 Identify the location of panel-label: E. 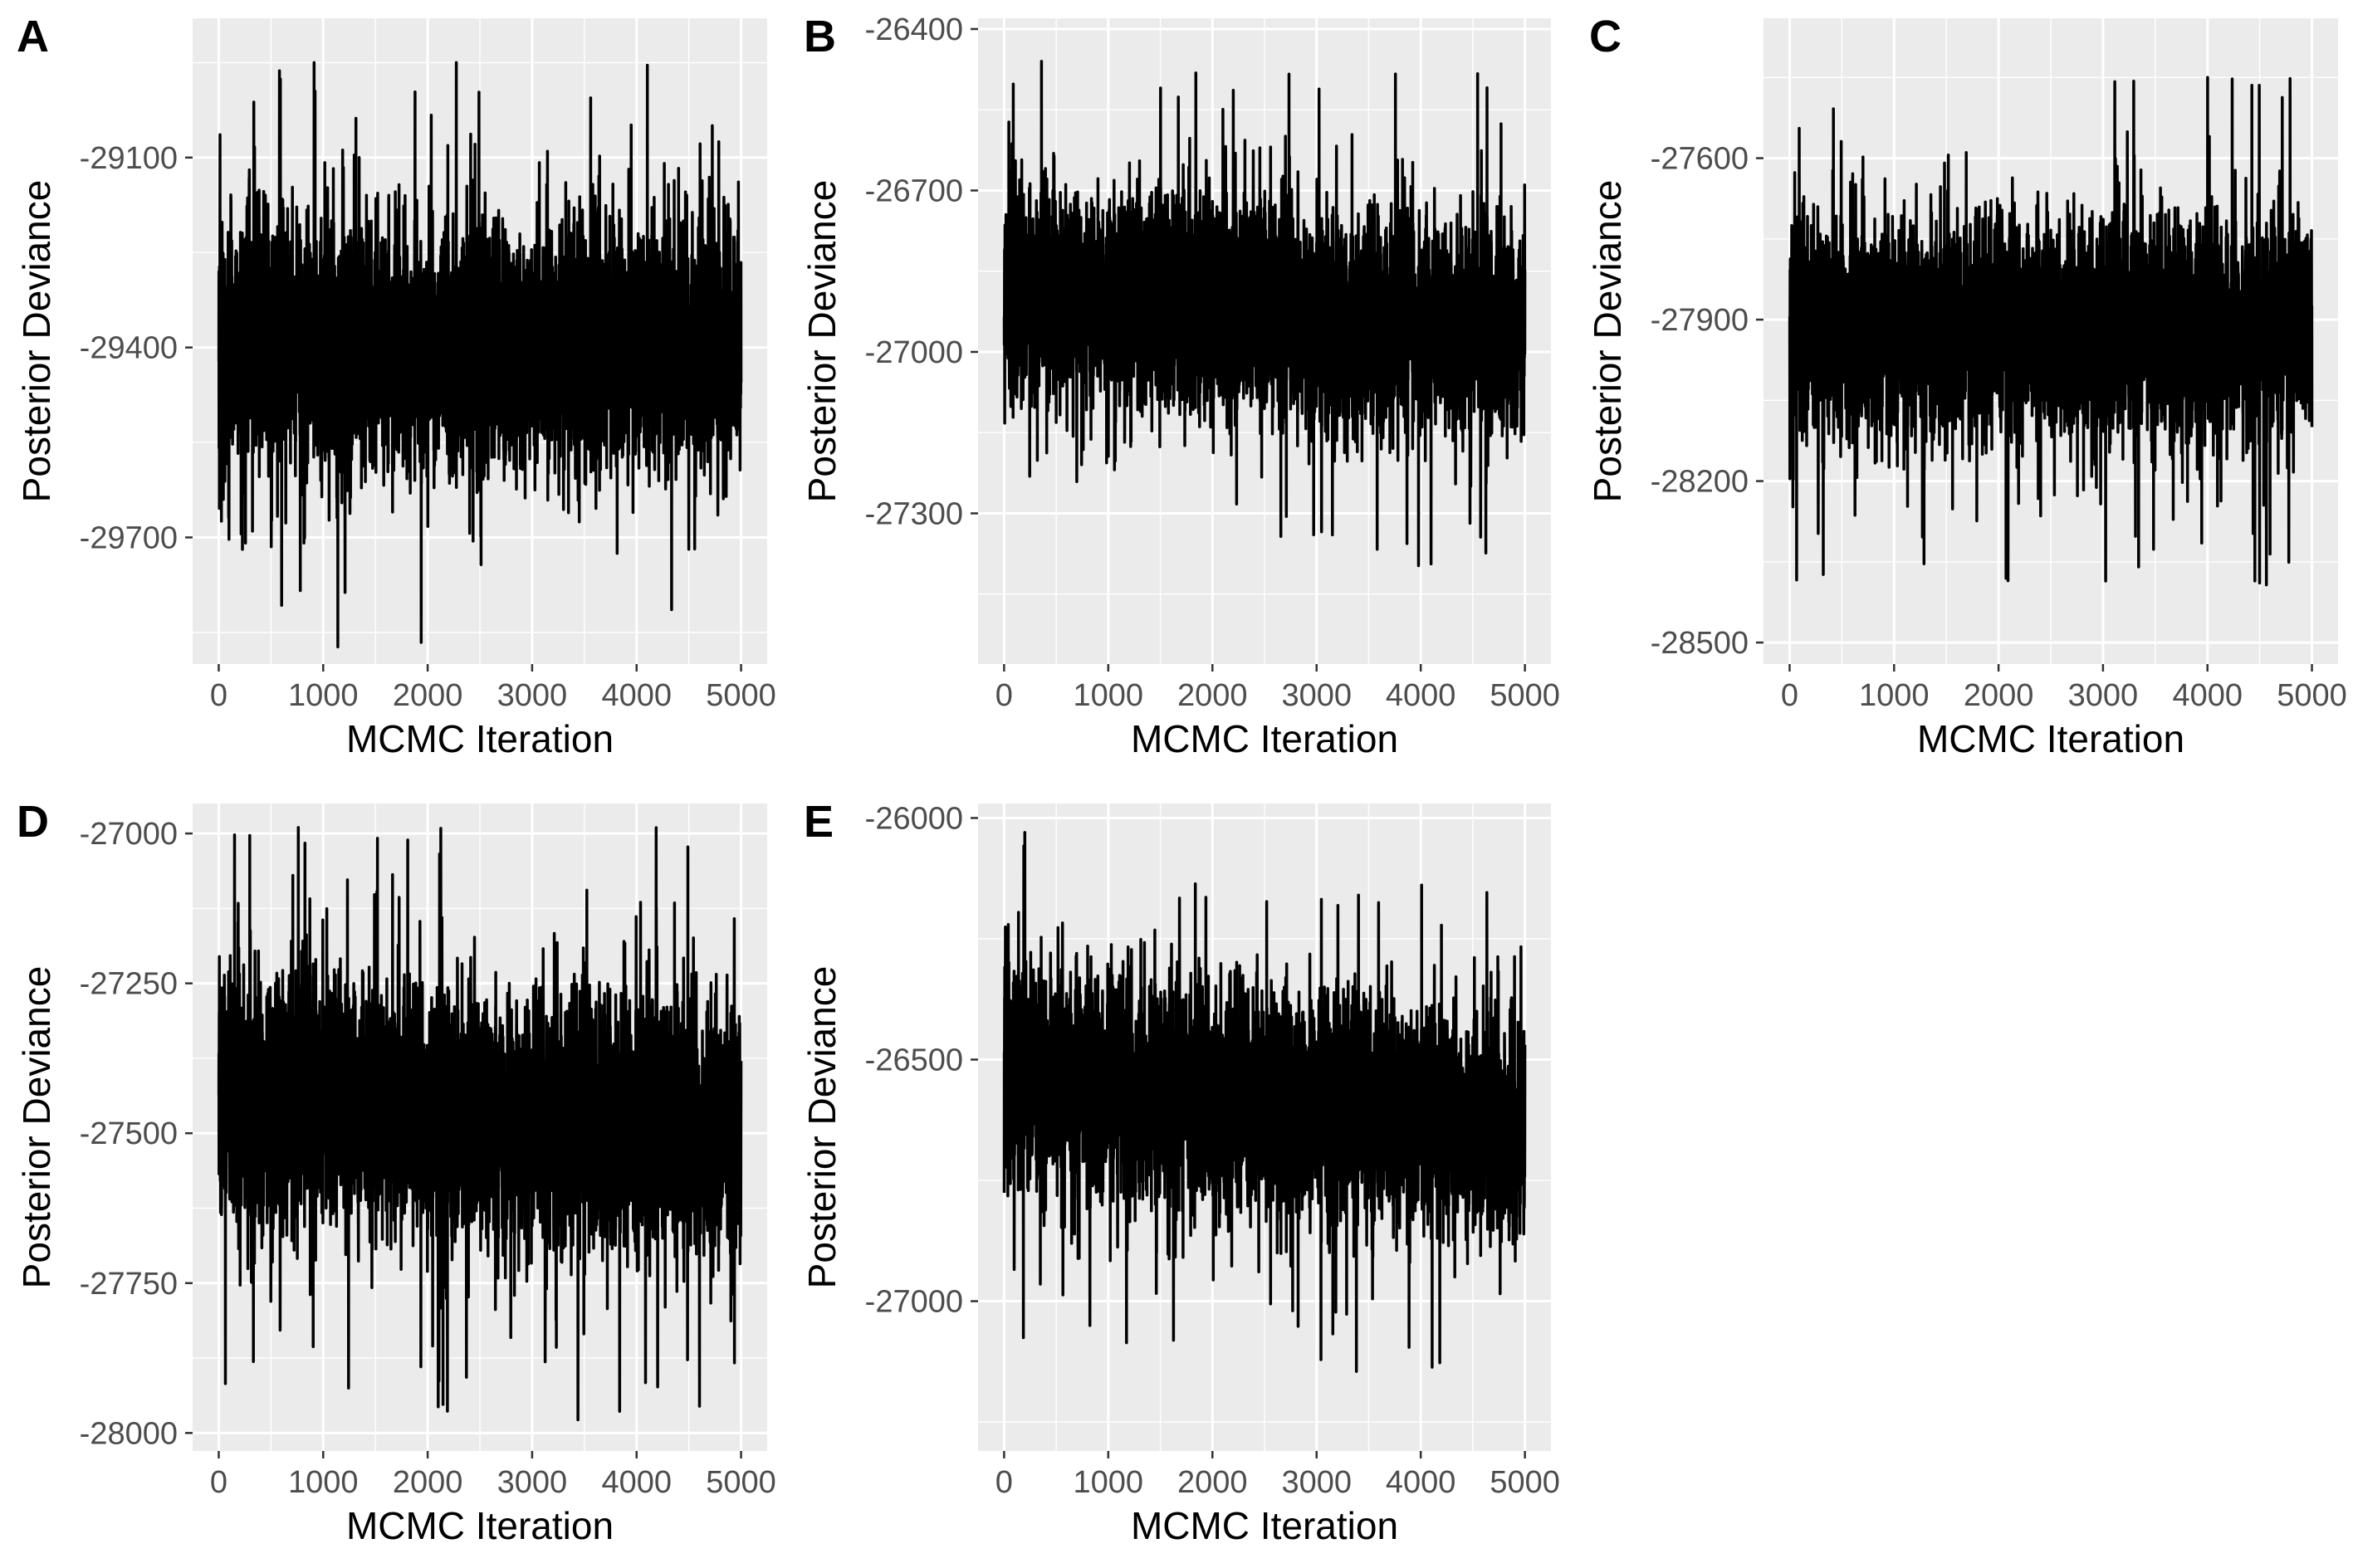
(819, 822).